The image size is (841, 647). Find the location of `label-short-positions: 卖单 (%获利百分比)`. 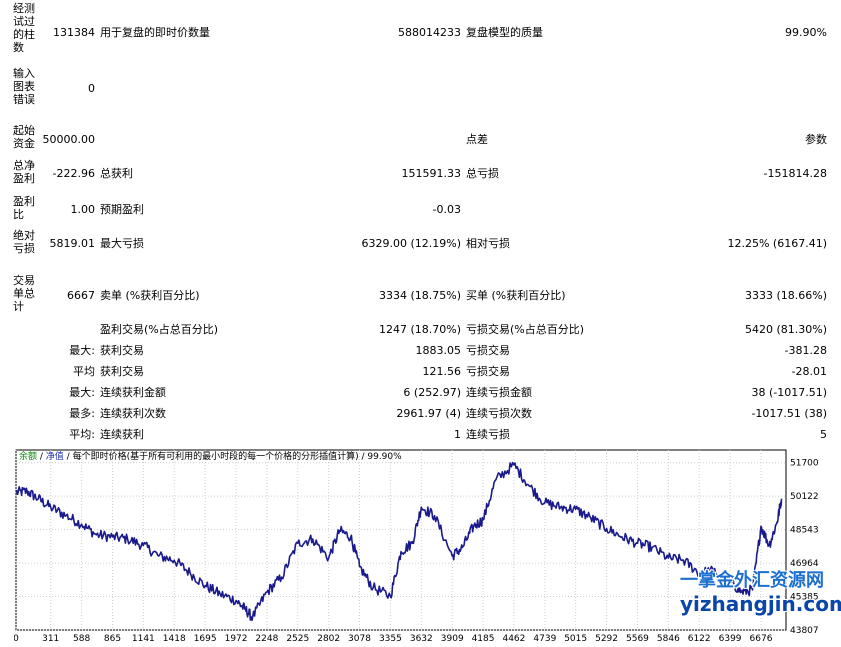

label-short-positions: 卖单 (%获利百分比) is located at coordinates (150, 295).